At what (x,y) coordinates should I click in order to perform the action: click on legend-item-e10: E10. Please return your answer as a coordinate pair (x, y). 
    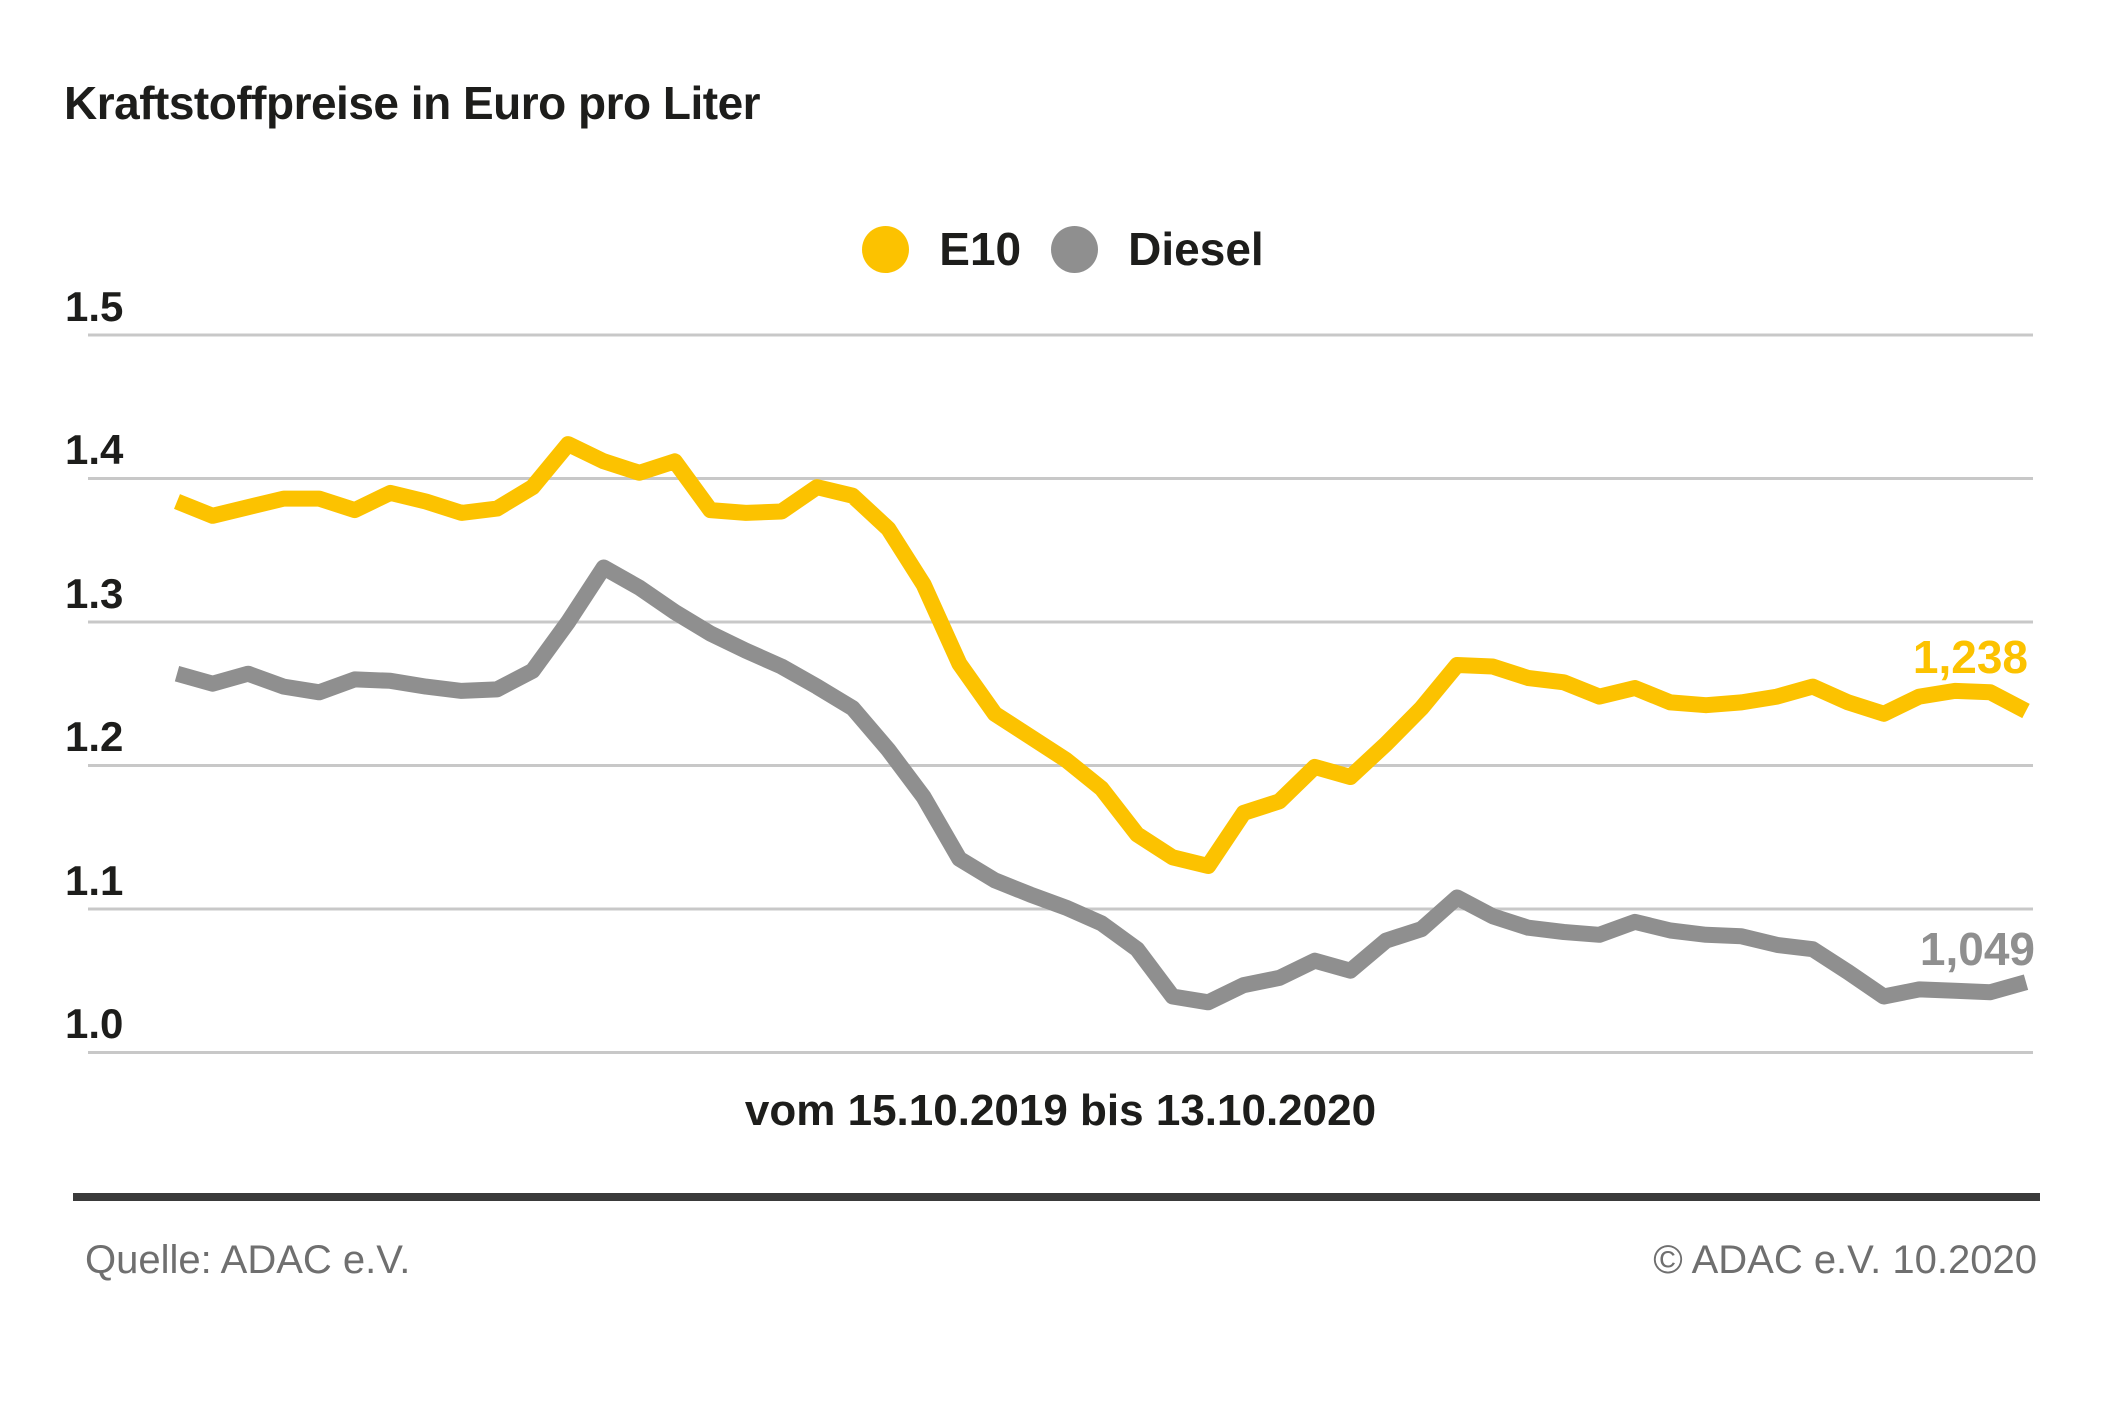
    Looking at the image, I should click on (941, 249).